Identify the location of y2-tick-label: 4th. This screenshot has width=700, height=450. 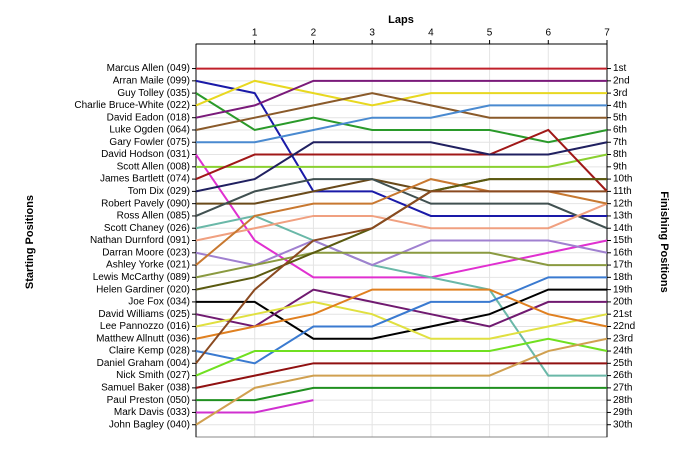
(620, 105).